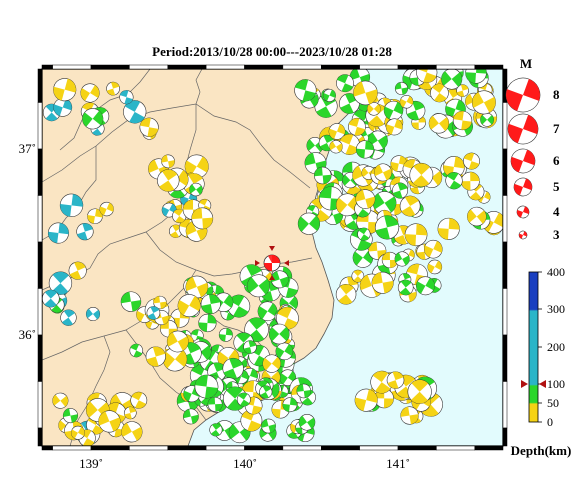  I want to click on depth-tick-300: 300, so click(556, 309).